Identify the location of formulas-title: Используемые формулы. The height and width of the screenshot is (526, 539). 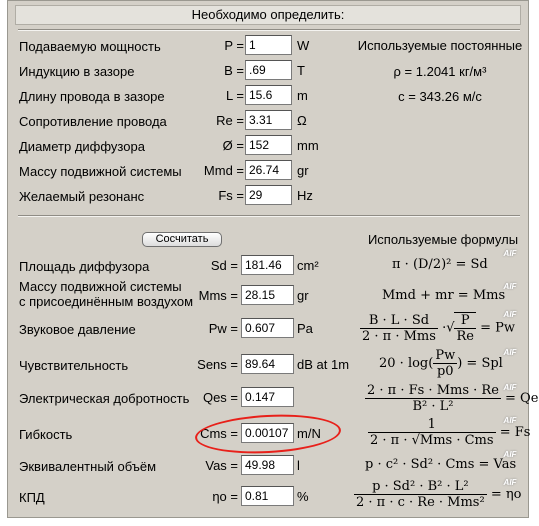
(443, 239).